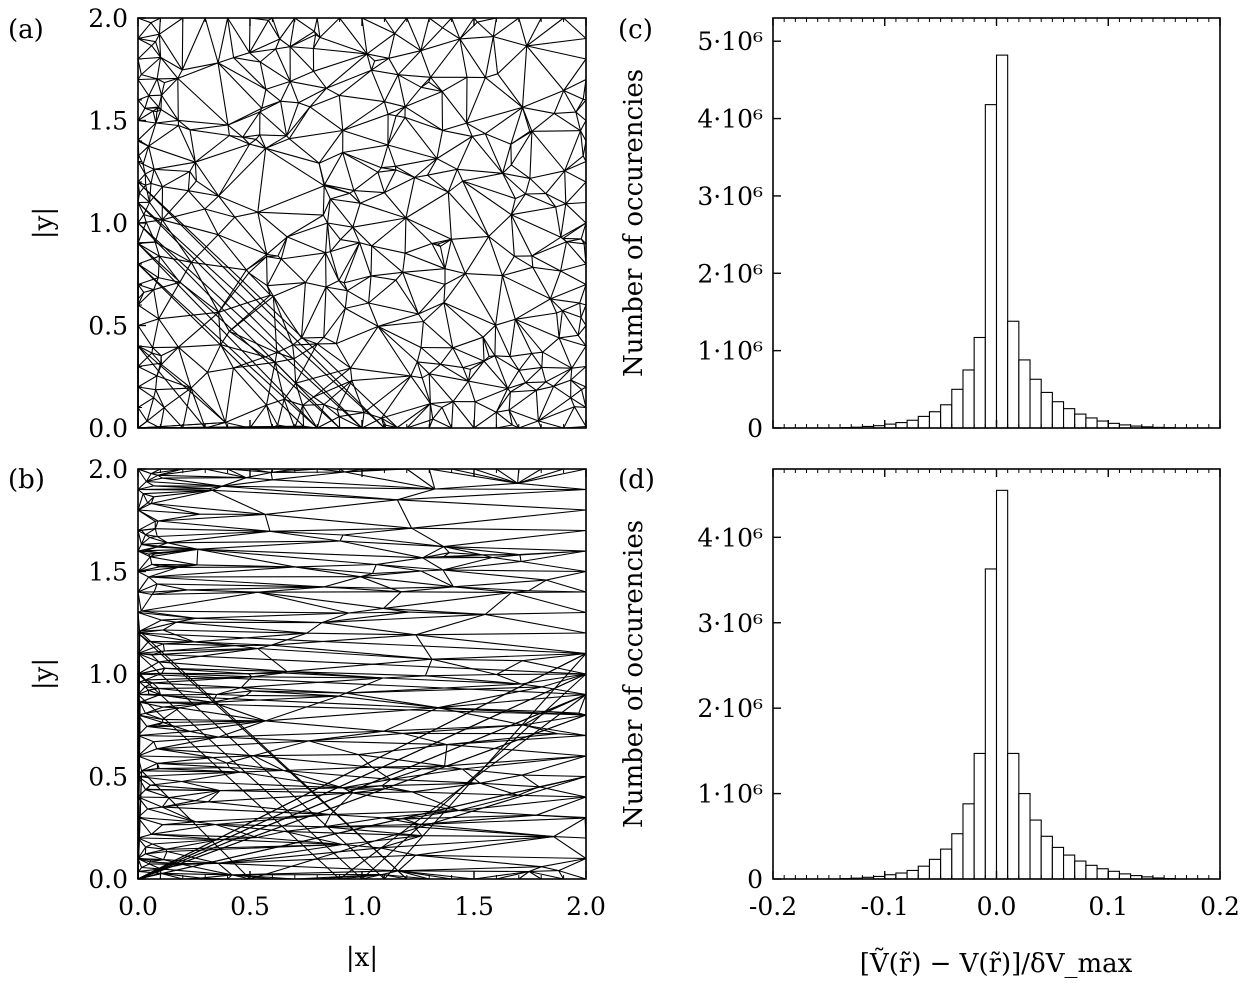 Image resolution: width=1248 pixels, height=987 pixels. What do you see at coordinates (108, 428) in the screenshot?
I see `ytick-label: 0.0` at bounding box center [108, 428].